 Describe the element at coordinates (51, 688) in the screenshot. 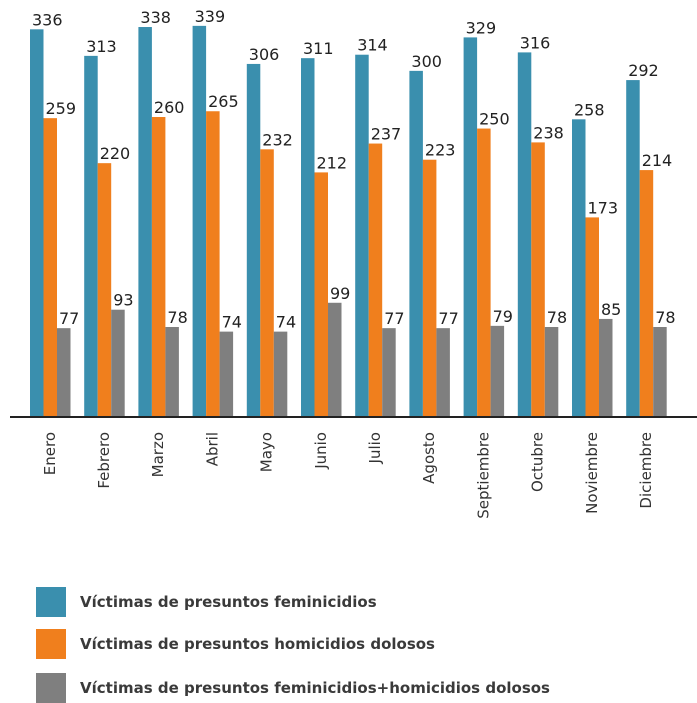

I see `legend-swatch-combinado` at that location.